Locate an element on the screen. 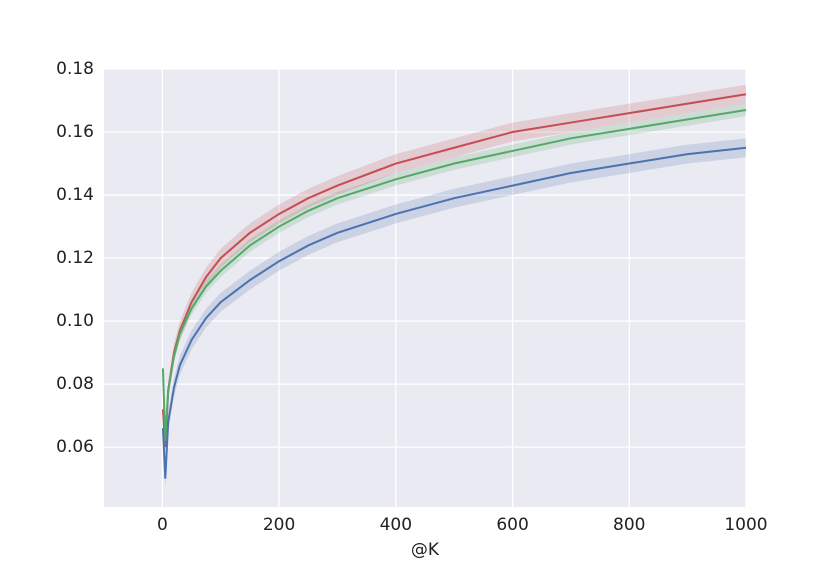 The width and height of the screenshot is (830, 571). x-tick-label: 0 is located at coordinates (162, 525).